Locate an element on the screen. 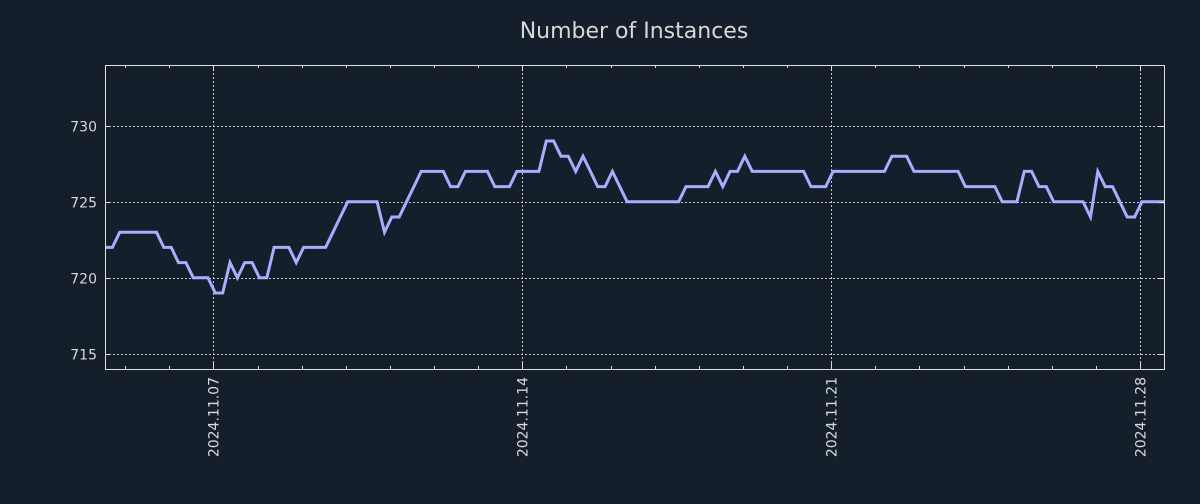 This screenshot has height=504, width=1200. x-tick-label: 2024.11.07 is located at coordinates (215, 417).